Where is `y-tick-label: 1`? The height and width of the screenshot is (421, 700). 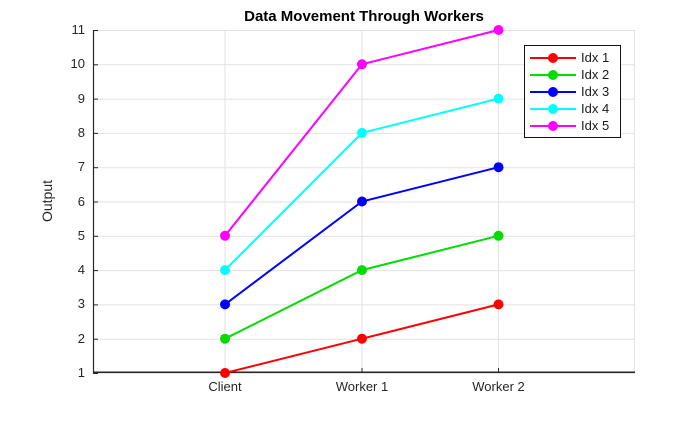
y-tick-label: 1 is located at coordinates (81, 372).